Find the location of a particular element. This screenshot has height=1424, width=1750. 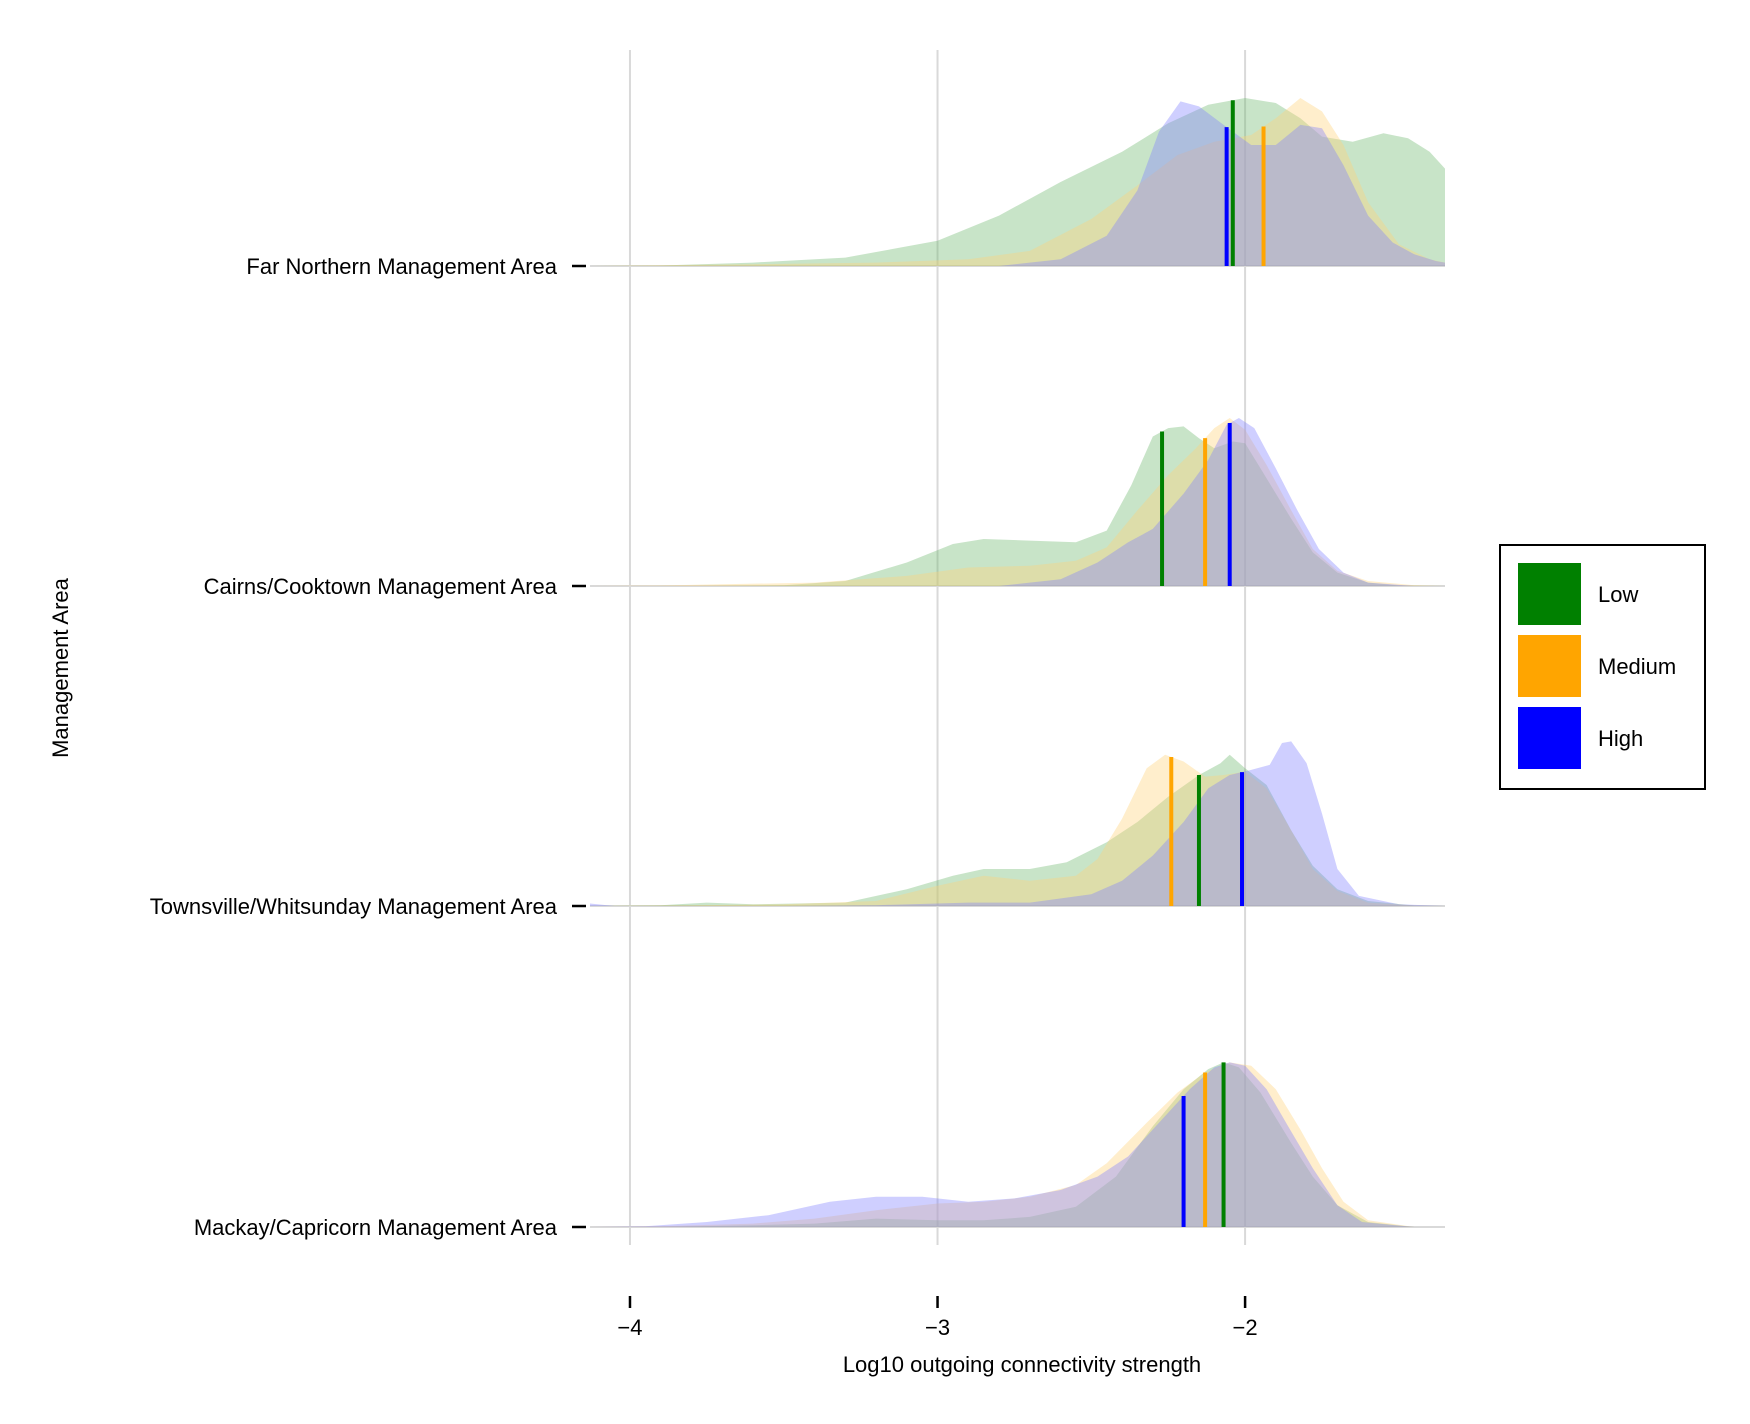

y-tick-label: Far Northern Management Area is located at coordinates (401, 266).